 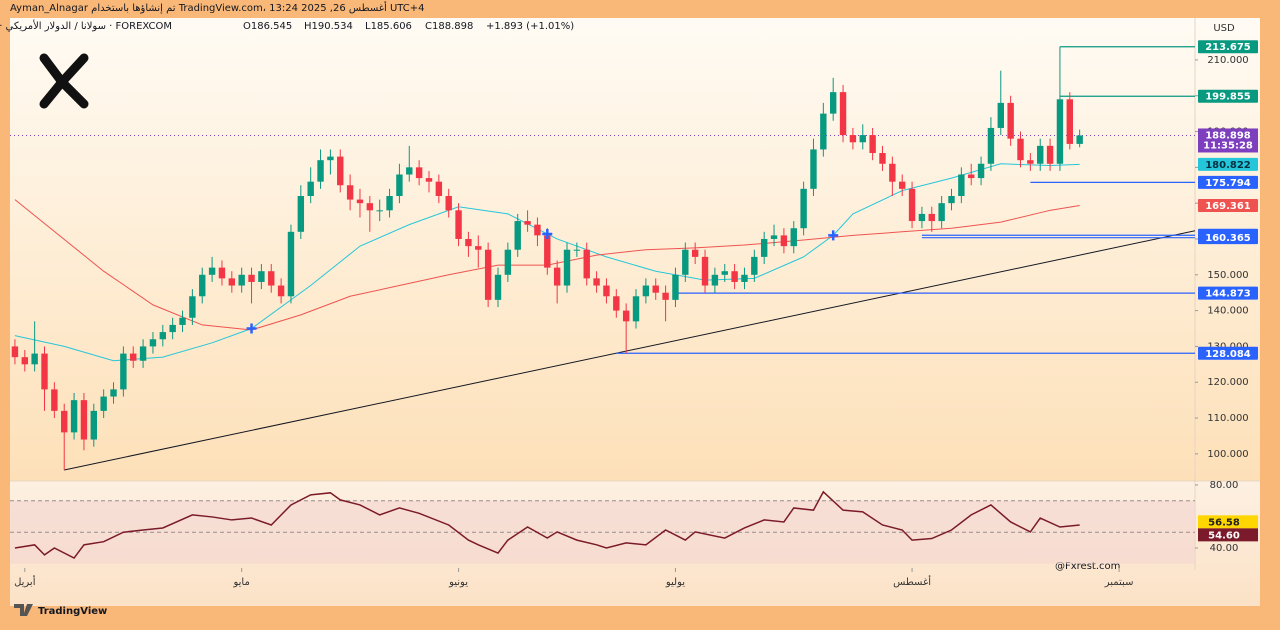 I want to click on ohlc-close: C188.898, so click(x=449, y=26).